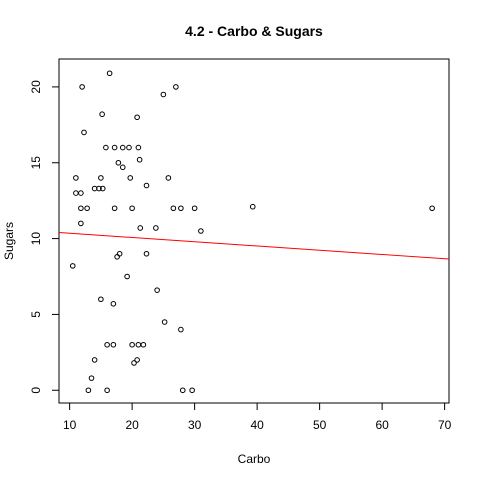 This screenshot has height=480, width=480. I want to click on x-tick-label: 40, so click(257, 425).